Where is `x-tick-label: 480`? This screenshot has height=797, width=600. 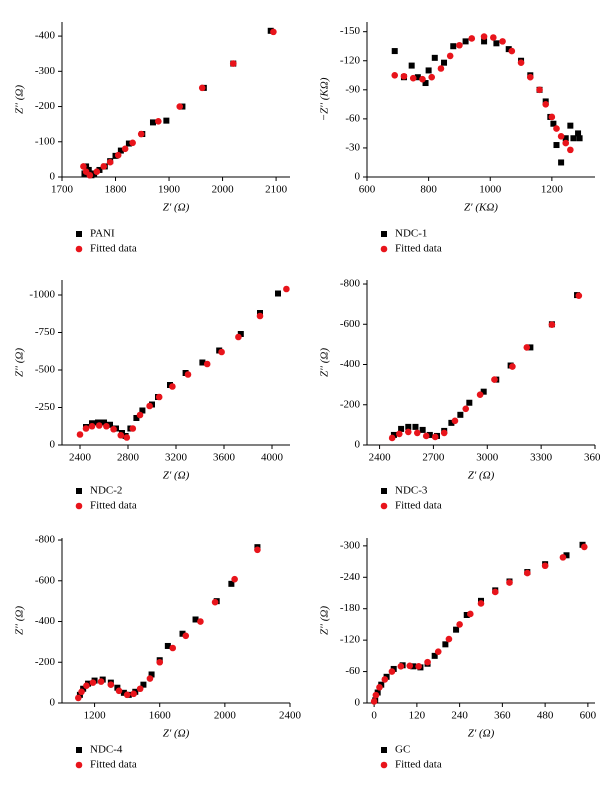 x-tick-label: 480 is located at coordinates (545, 716).